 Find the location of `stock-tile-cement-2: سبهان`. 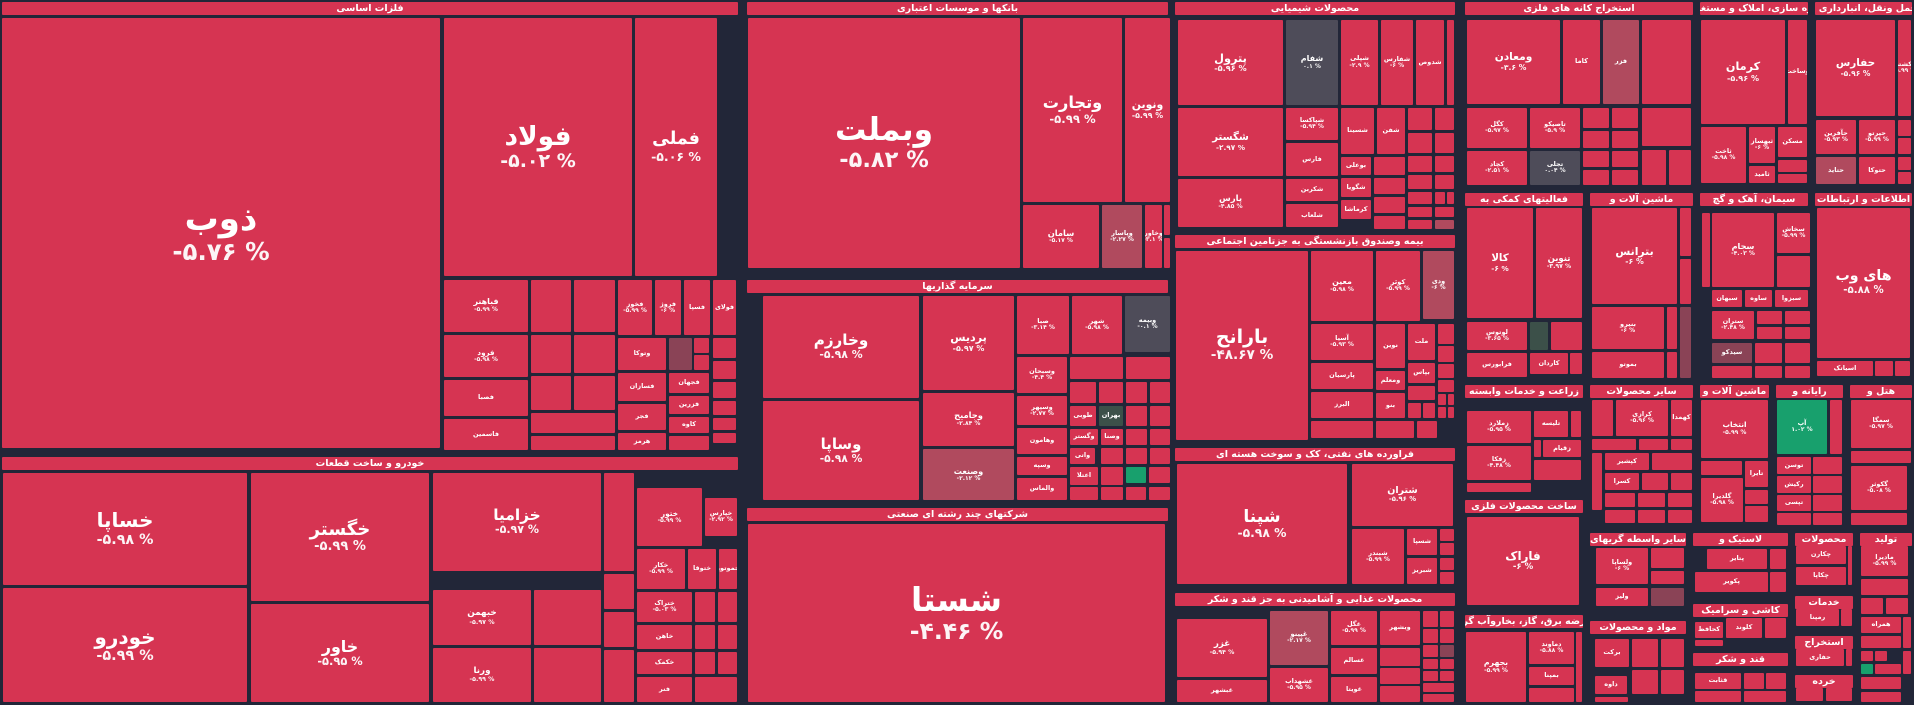

stock-tile-cement-2: سبهان is located at coordinates (1727, 298).